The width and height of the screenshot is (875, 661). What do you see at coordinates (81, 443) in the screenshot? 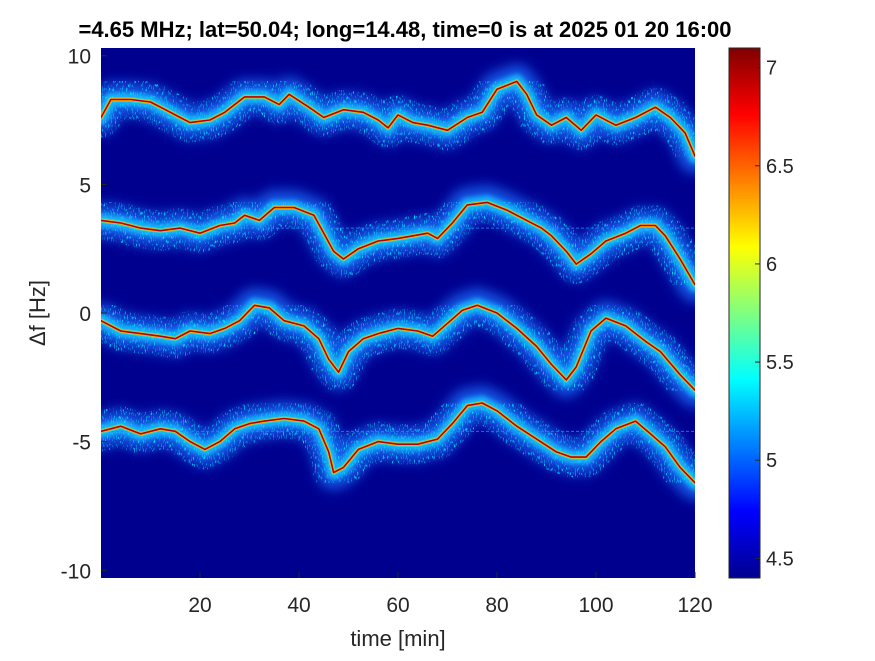
I see `y-tick-label: -5` at bounding box center [81, 443].